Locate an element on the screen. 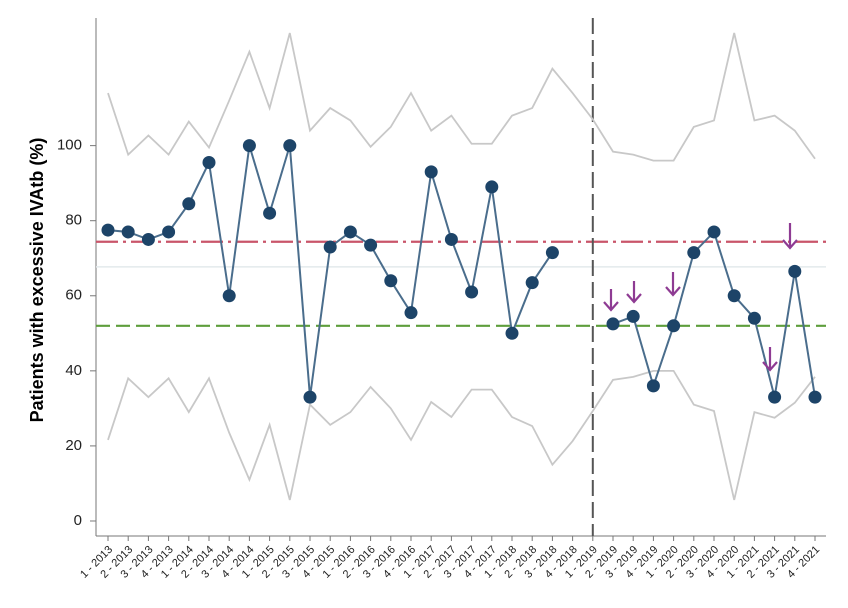 The width and height of the screenshot is (848, 608). y-tick-label: 40 is located at coordinates (73, 370).